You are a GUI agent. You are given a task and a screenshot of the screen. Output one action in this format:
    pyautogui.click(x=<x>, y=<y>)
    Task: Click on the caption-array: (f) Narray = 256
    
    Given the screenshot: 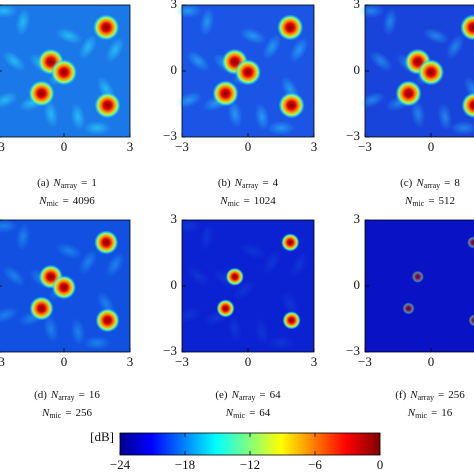 What is the action you would take?
    pyautogui.click(x=430, y=395)
    